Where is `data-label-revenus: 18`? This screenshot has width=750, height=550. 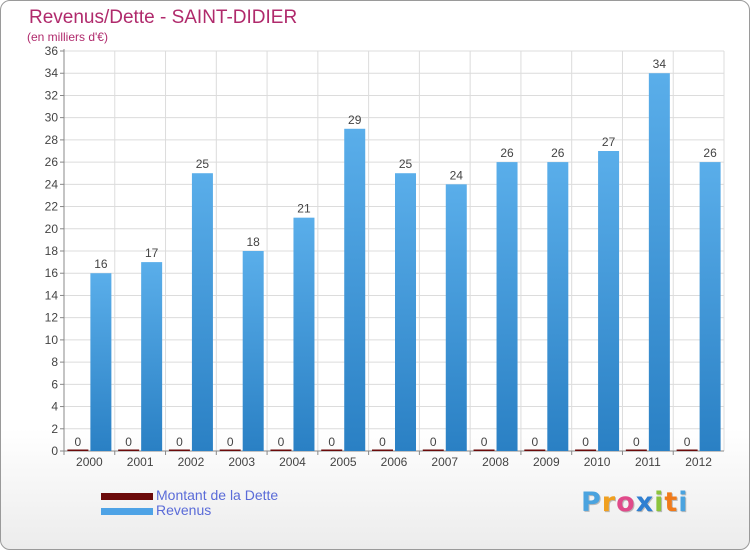 data-label-revenus: 18 is located at coordinates (254, 242).